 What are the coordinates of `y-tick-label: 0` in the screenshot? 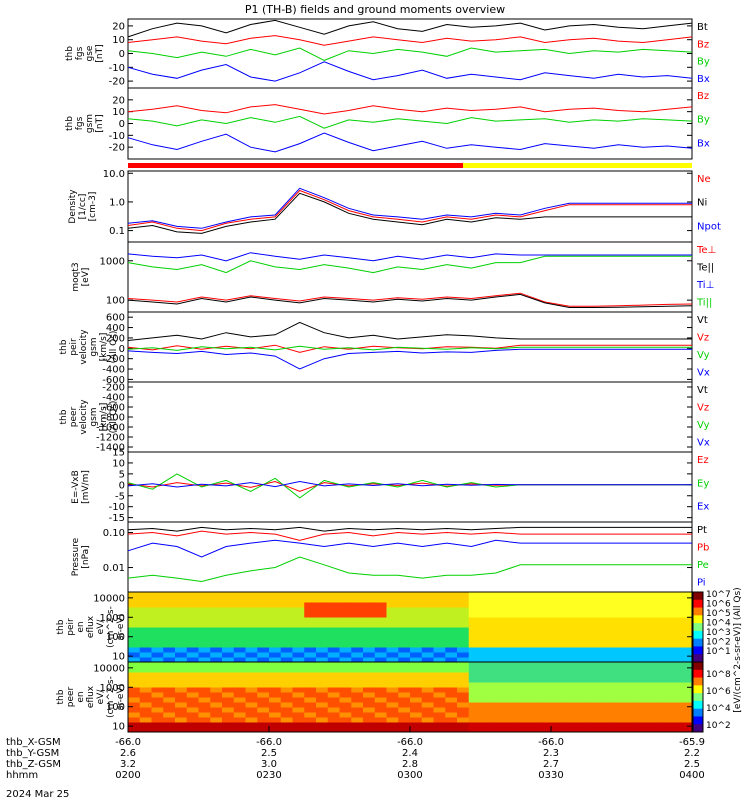 It's located at (122, 485).